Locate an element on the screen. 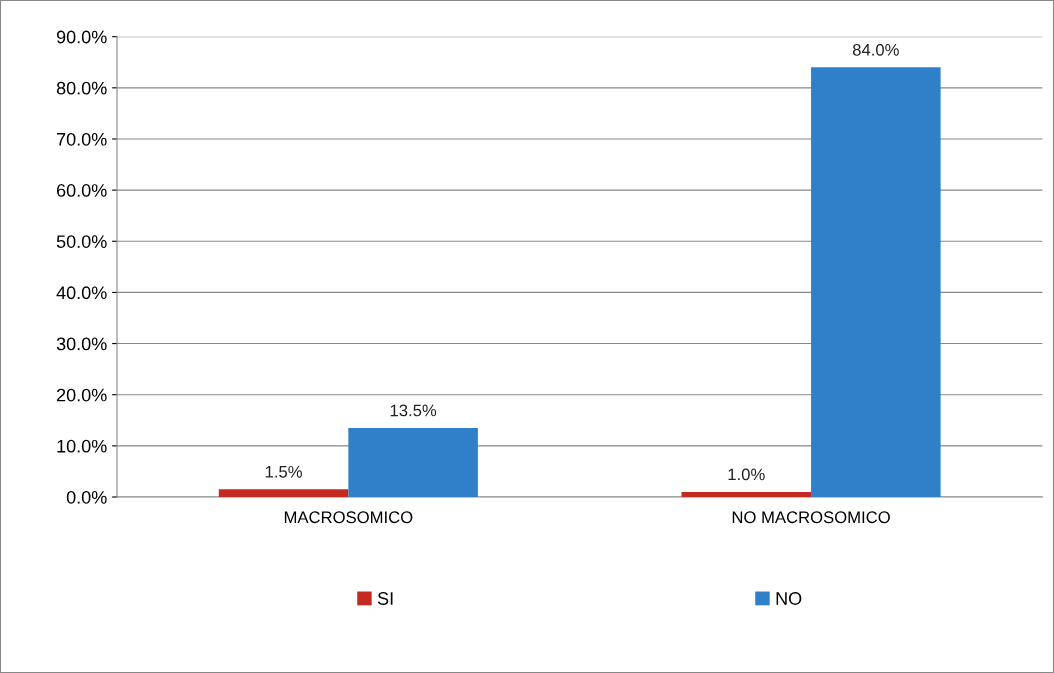 The width and height of the screenshot is (1054, 673). y-tick-label: 0.0% is located at coordinates (86, 497).